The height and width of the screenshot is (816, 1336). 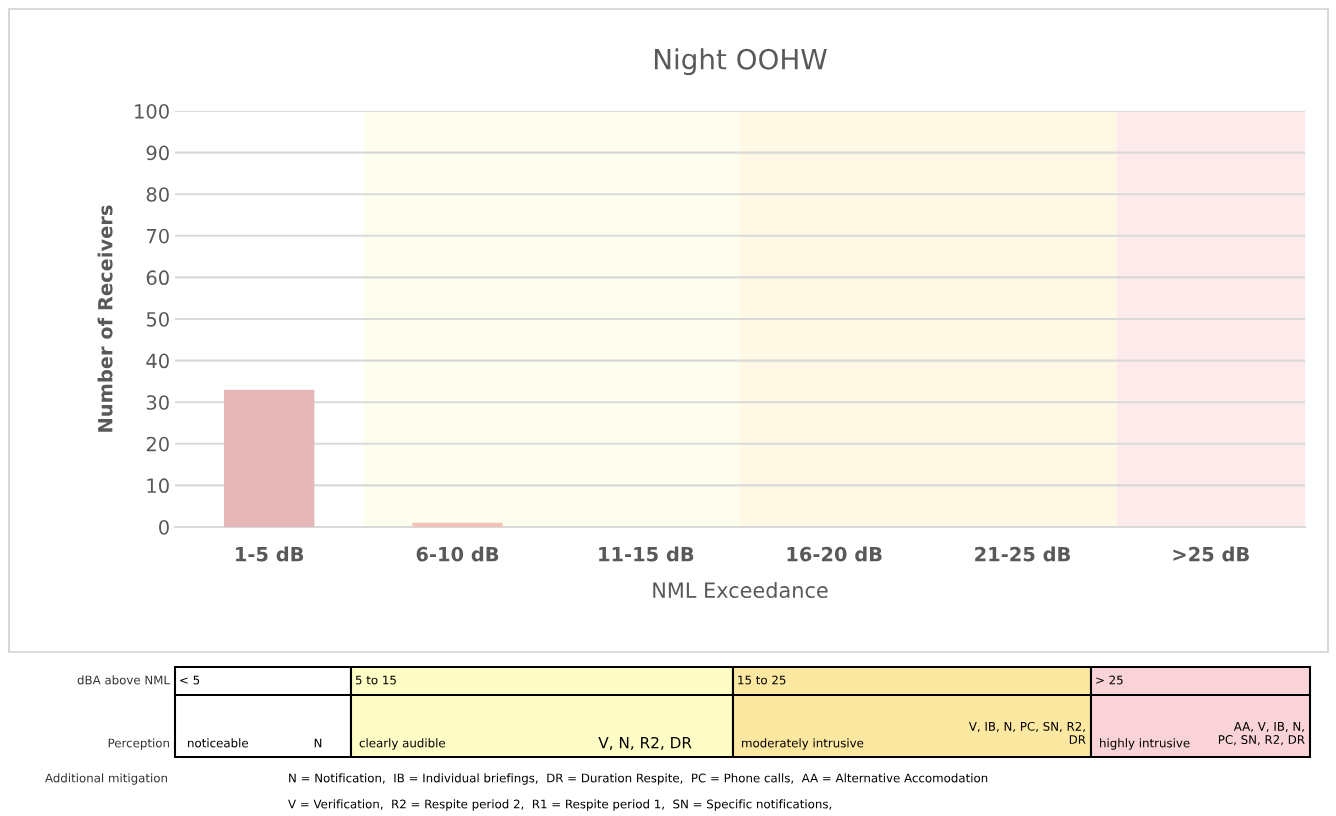 I want to click on y-tick-label: 0, so click(x=164, y=527).